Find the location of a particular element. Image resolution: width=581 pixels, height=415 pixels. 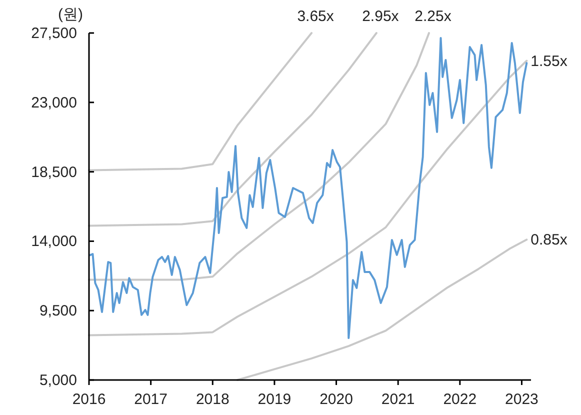

xtick: 2022 is located at coordinates (460, 399).